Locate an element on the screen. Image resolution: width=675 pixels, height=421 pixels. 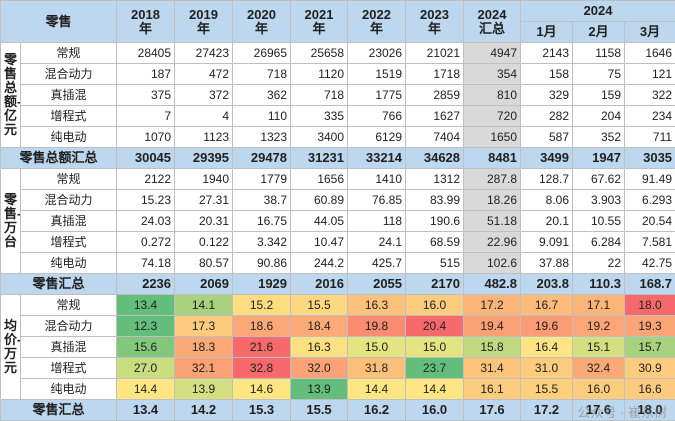
data-cell: 810 is located at coordinates (492, 95).